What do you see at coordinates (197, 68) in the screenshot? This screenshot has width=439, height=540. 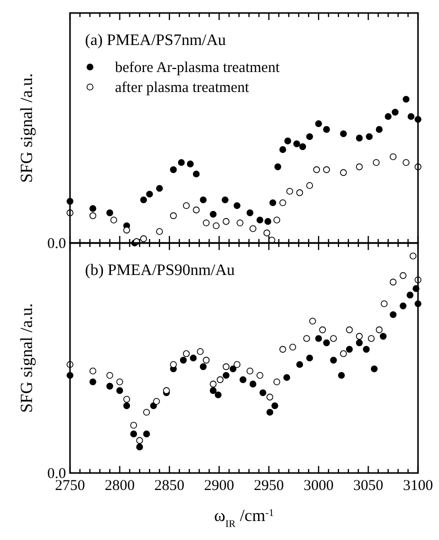 I see `legend-label: before Ar-plasma treatment` at bounding box center [197, 68].